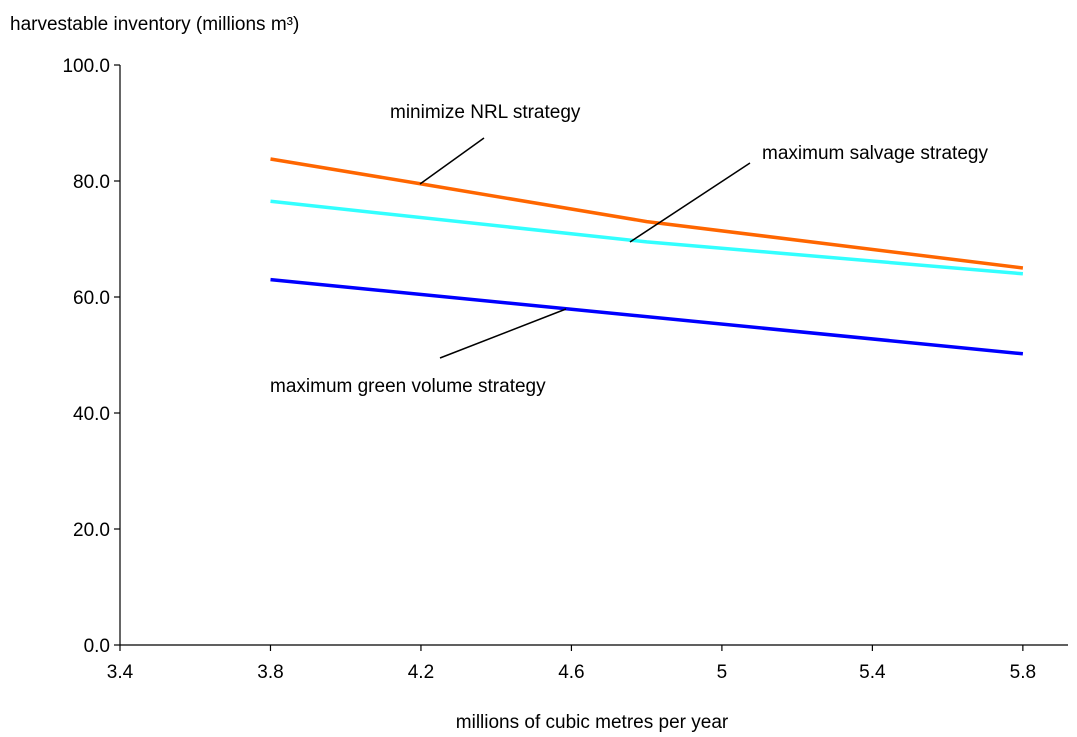 The height and width of the screenshot is (737, 1077). I want to click on y-tick-label: 20.0, so click(91, 530).